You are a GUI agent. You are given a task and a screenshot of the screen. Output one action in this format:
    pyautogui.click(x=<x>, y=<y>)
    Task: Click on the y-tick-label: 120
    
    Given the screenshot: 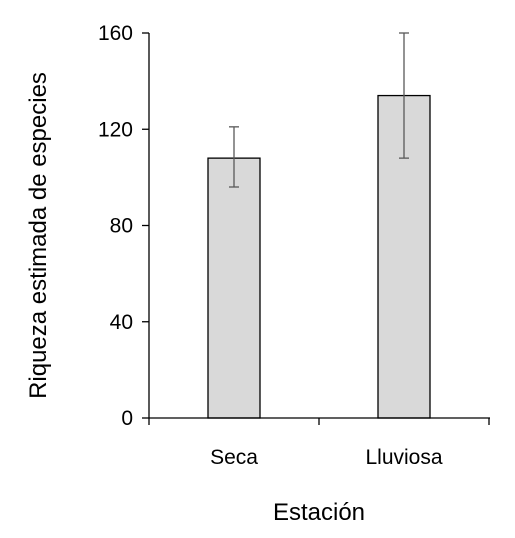 What is the action you would take?
    pyautogui.click(x=115, y=129)
    